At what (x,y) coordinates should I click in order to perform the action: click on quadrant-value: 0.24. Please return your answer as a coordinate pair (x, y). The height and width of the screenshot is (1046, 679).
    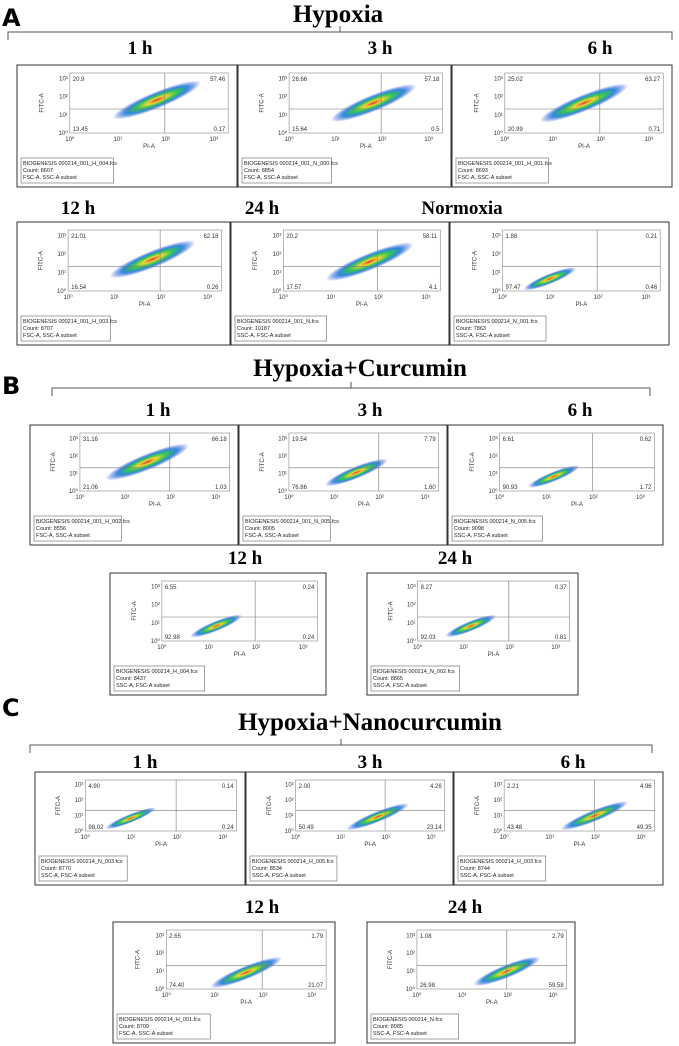
    Looking at the image, I should click on (309, 638).